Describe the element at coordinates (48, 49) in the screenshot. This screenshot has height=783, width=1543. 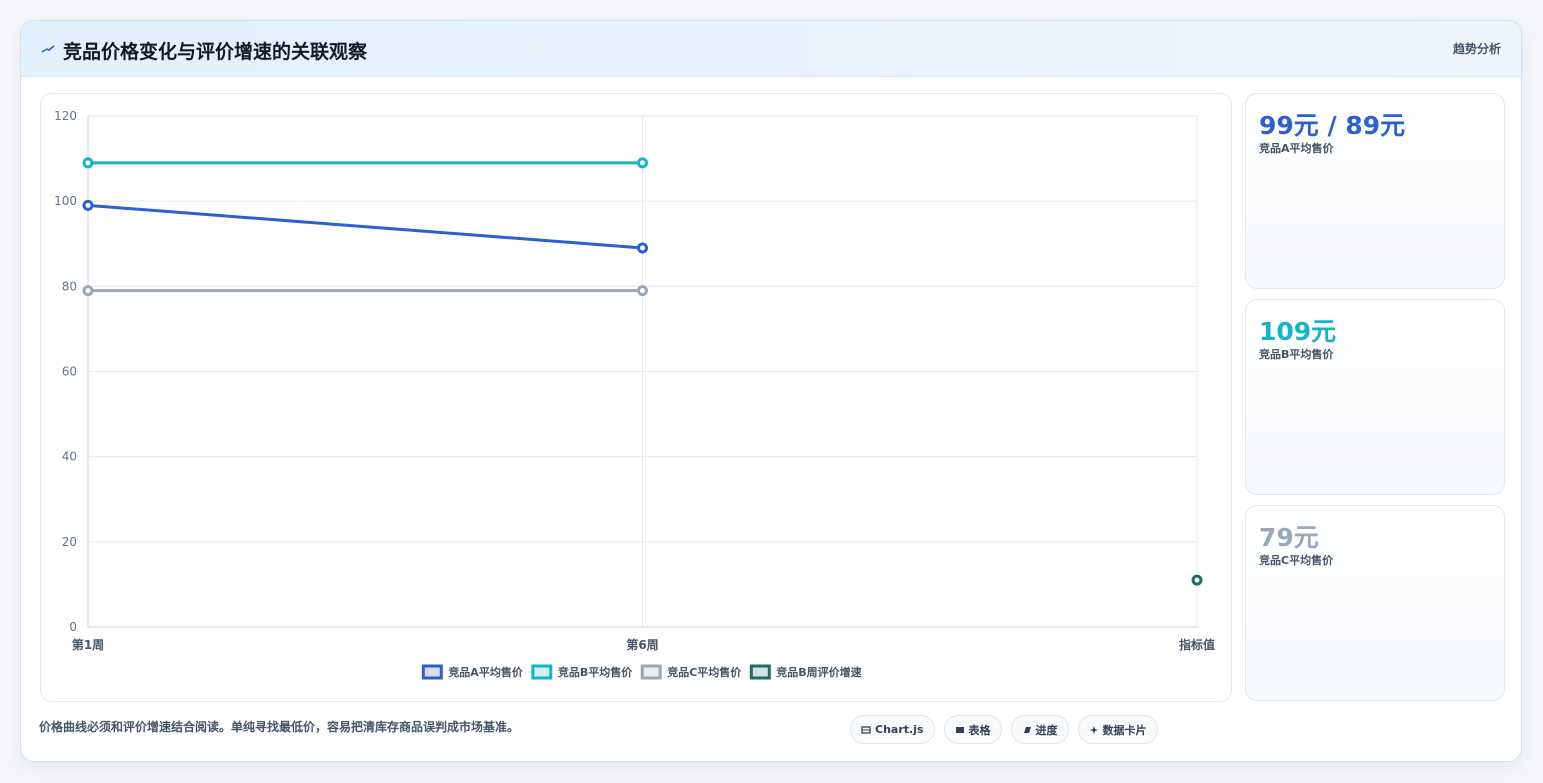
I see `header-icon` at that location.